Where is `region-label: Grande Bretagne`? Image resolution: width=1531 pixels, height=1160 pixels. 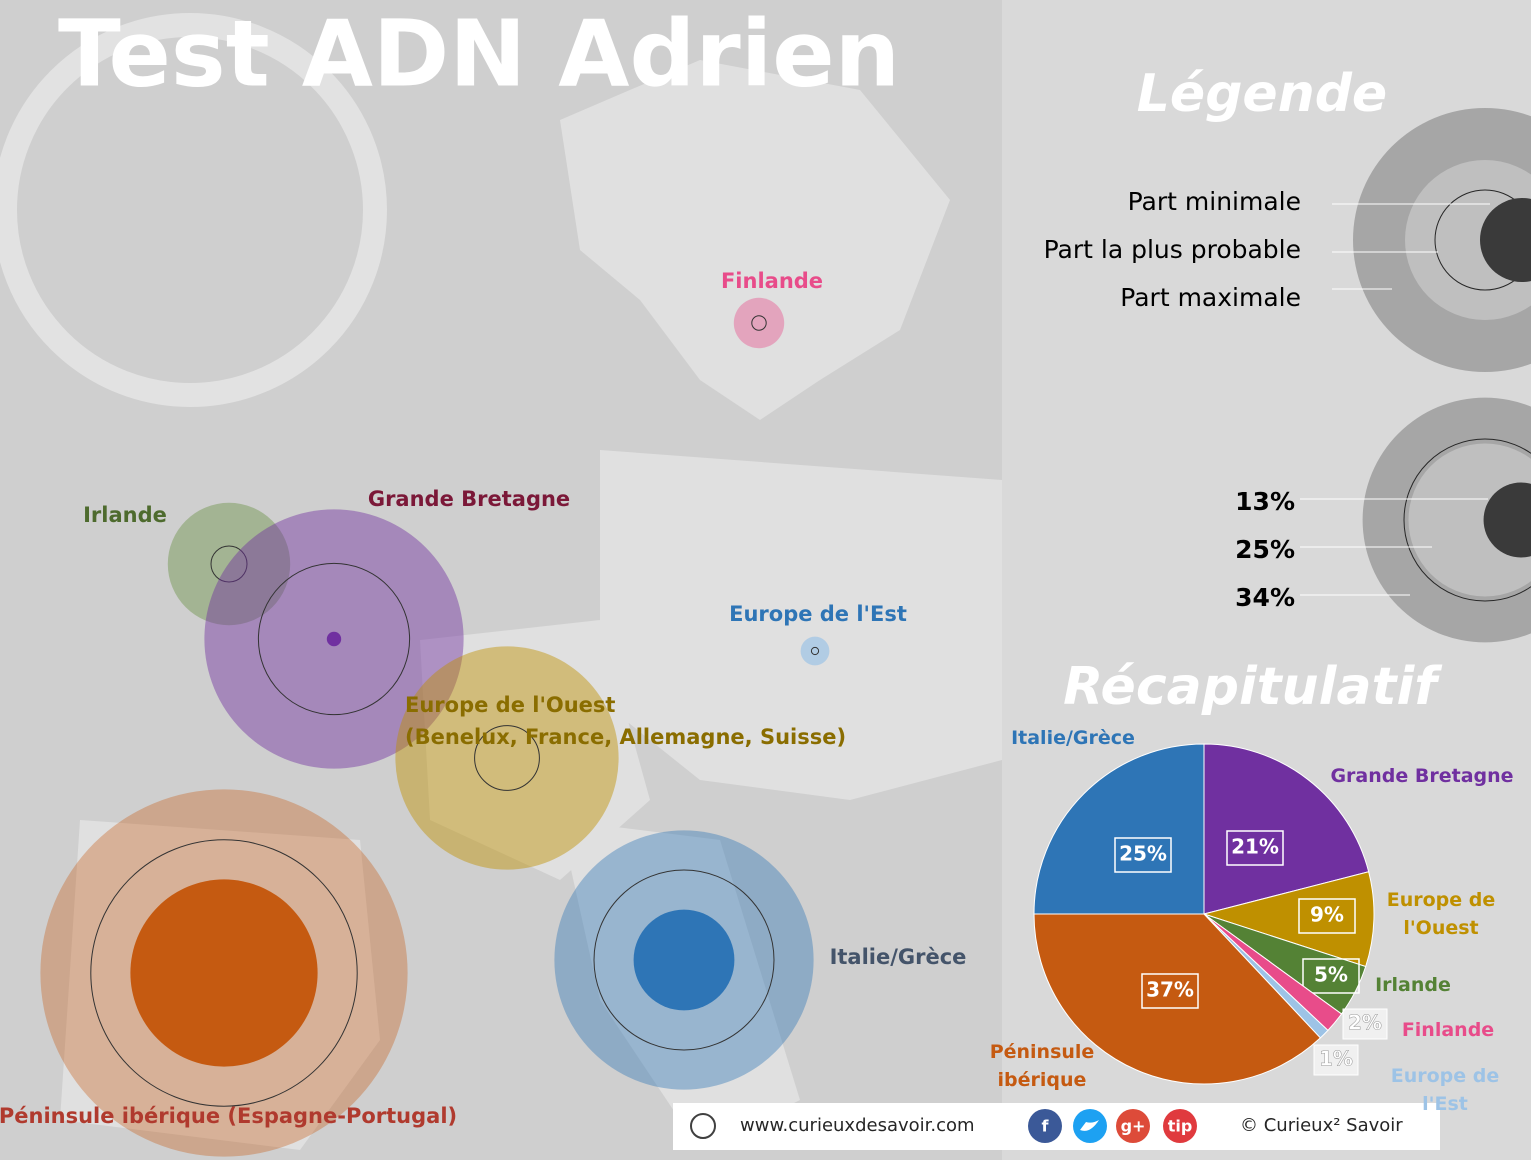 region-label: Grande Bretagne is located at coordinates (469, 499).